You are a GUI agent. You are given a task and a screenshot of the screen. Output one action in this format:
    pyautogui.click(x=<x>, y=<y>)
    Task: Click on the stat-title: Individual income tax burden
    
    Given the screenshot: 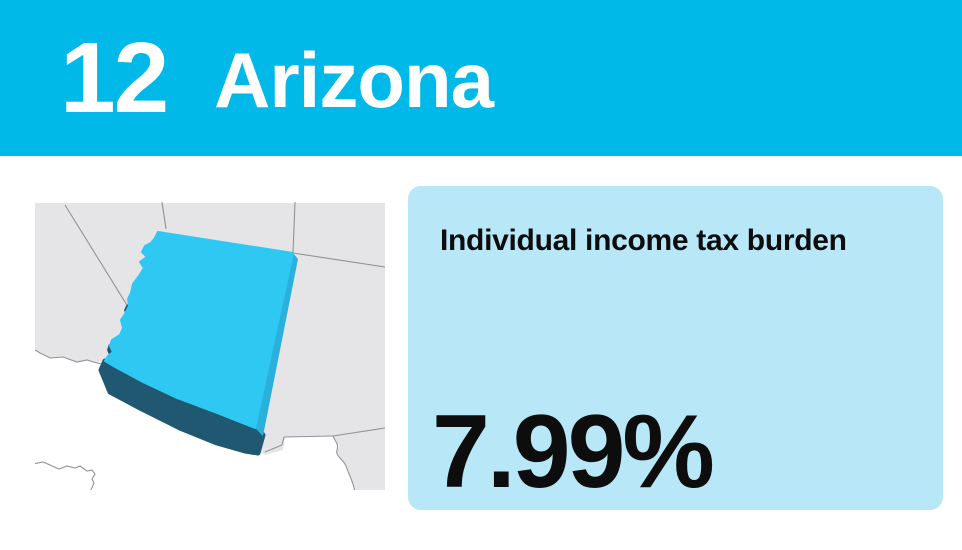 What is the action you would take?
    pyautogui.click(x=643, y=240)
    